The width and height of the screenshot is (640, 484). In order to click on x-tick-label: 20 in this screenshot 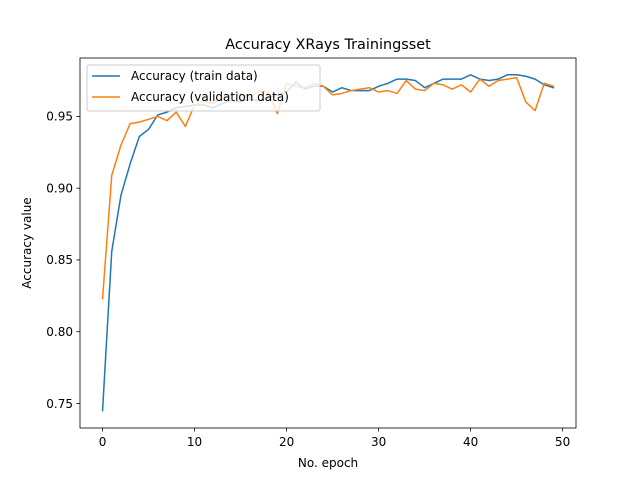, I will do `click(286, 442)`.